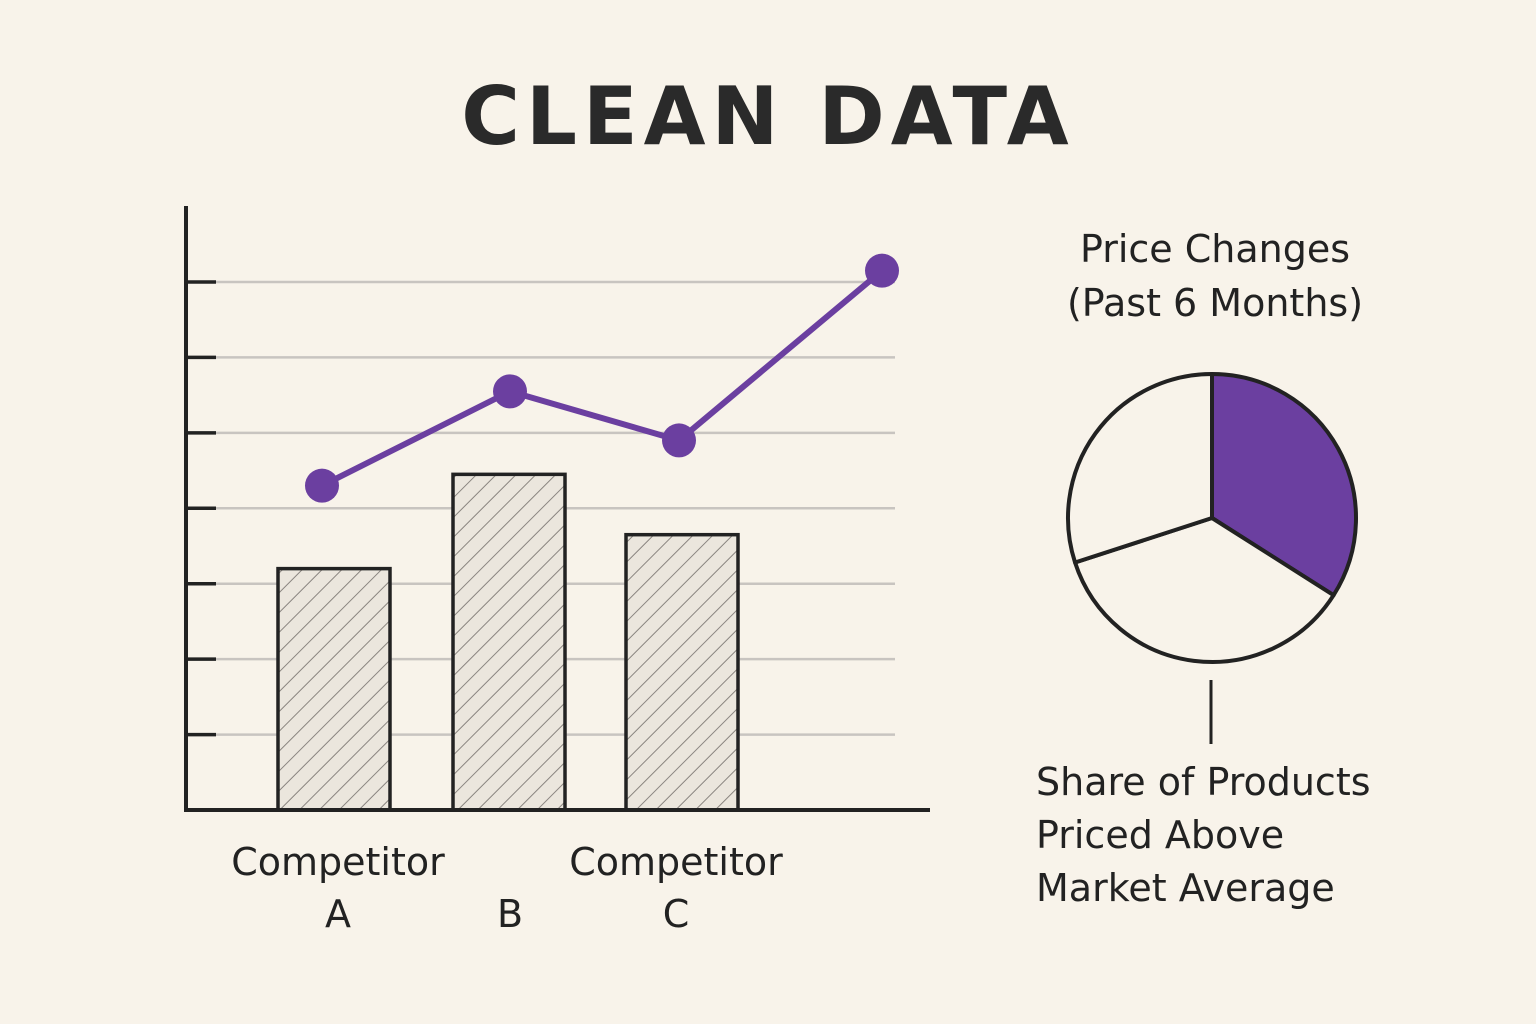 This screenshot has height=1024, width=1536. I want to click on pie-caption-line: Priced Above, so click(1160, 835).